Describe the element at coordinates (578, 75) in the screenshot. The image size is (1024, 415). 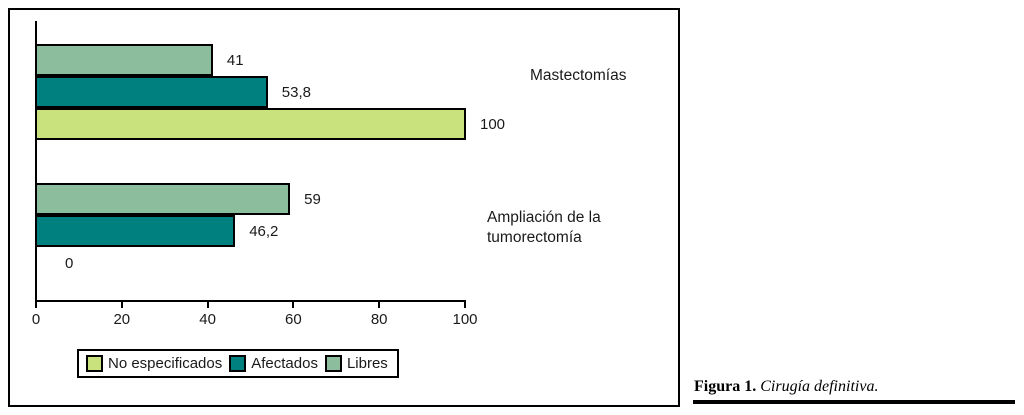
I see `category-label-mastectomias: Mastectomías` at that location.